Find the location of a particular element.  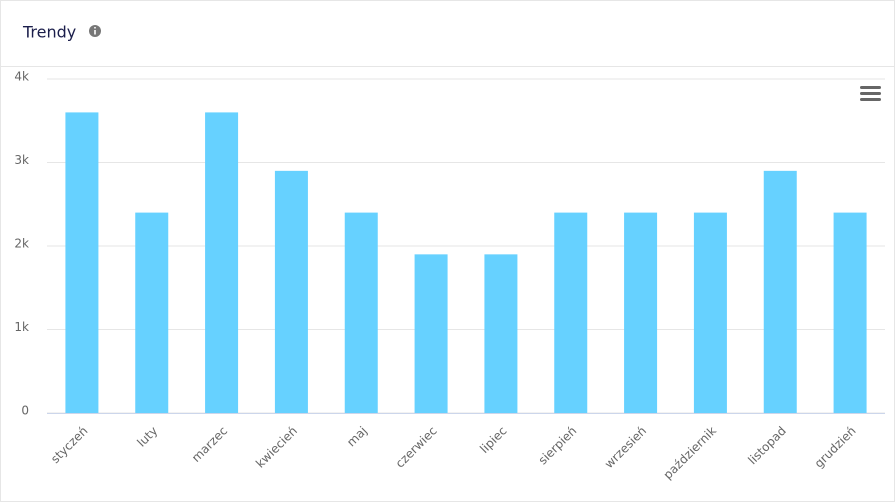

chart-title: Trendy is located at coordinates (49, 32).